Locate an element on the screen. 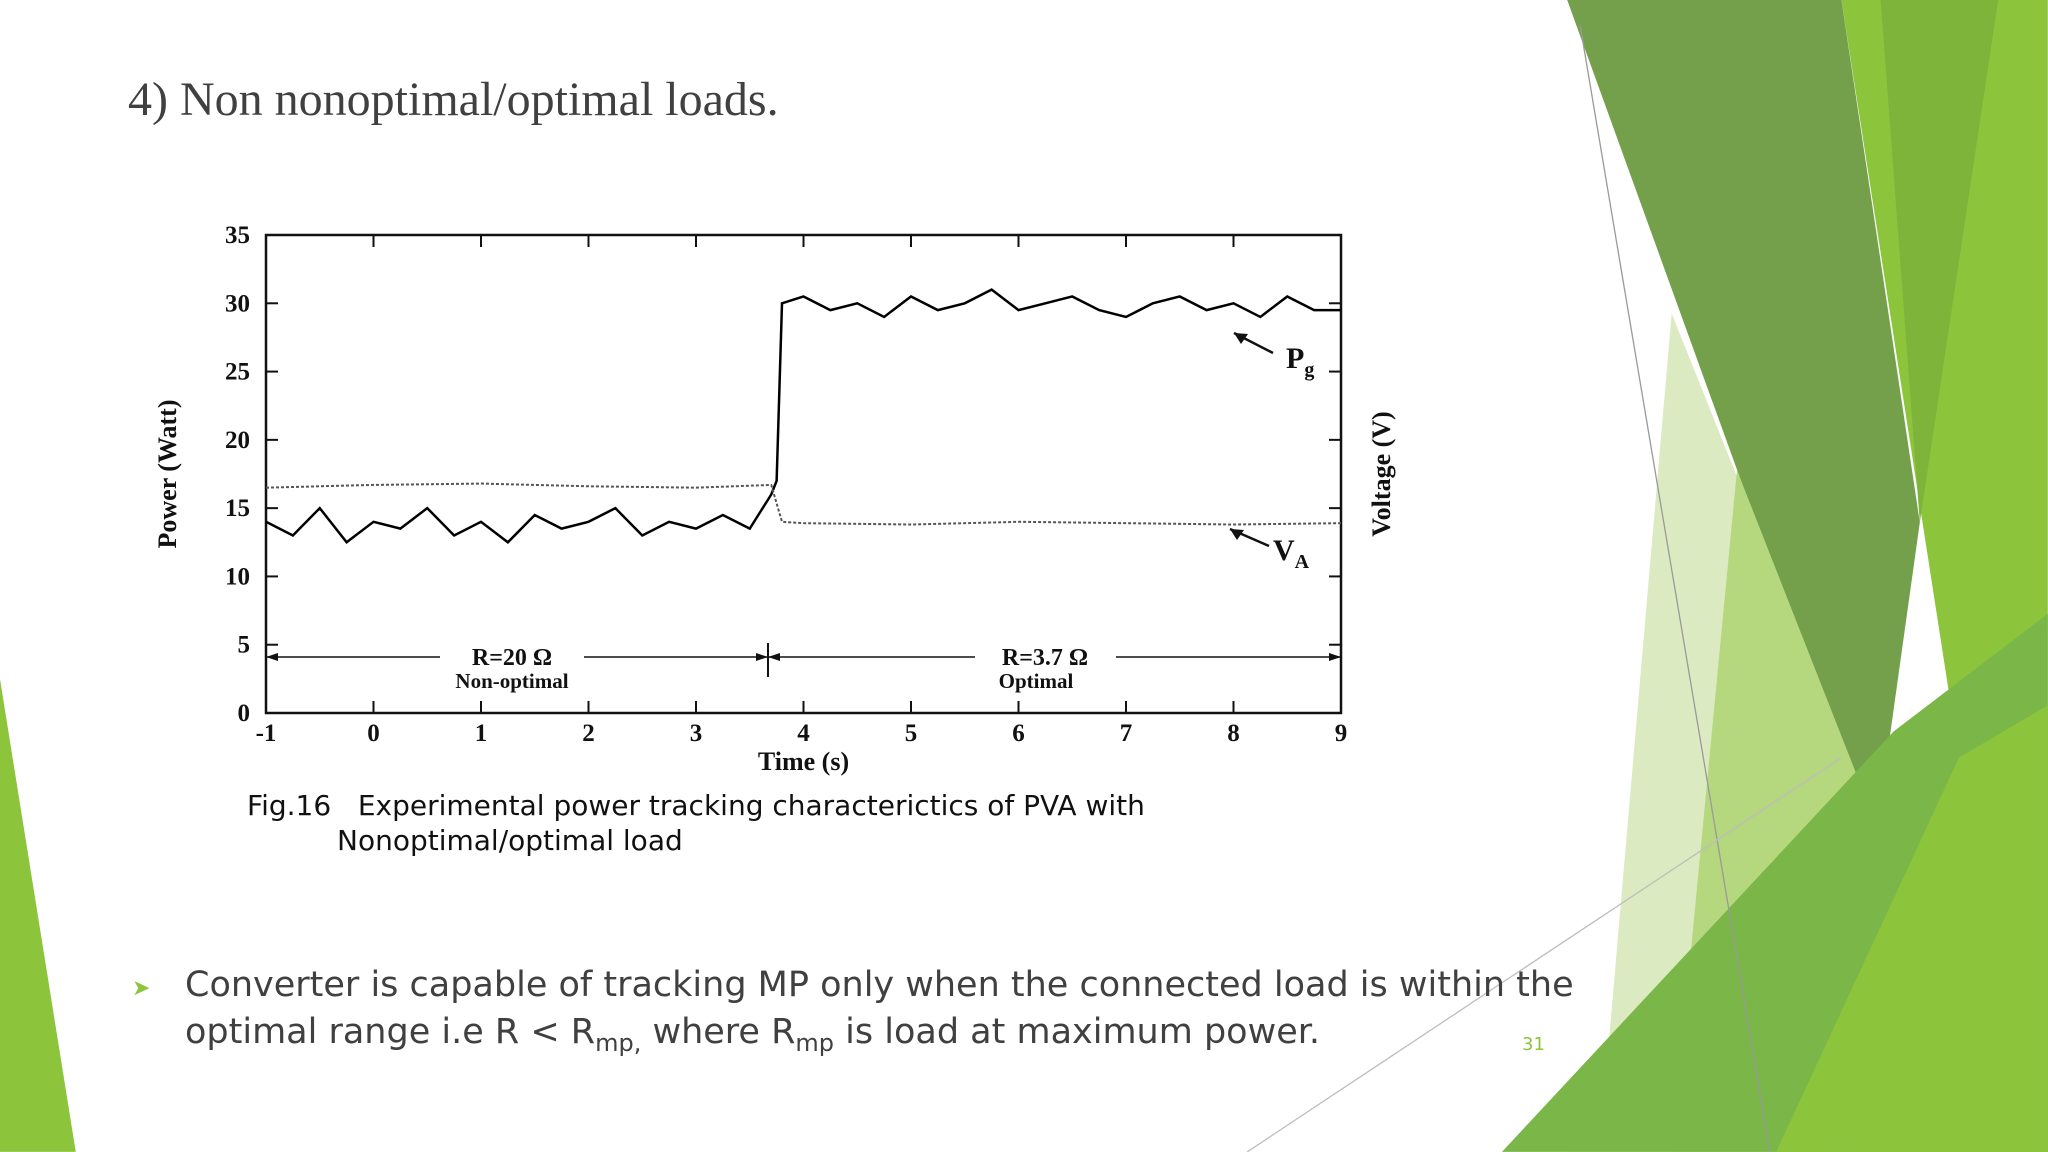 The image size is (2048, 1152). y-axis-label: Power (Watt) is located at coordinates (167, 474).